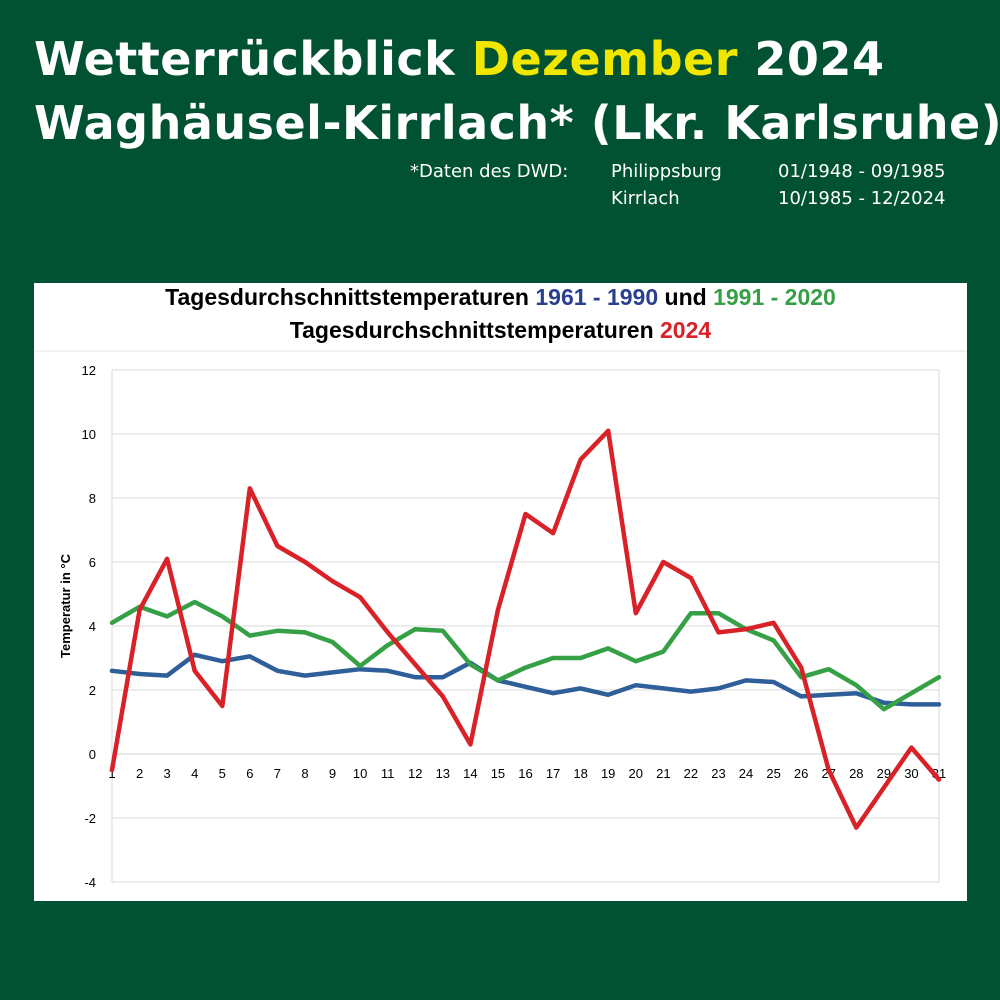  I want to click on x-tick-label: 6, so click(249, 773).